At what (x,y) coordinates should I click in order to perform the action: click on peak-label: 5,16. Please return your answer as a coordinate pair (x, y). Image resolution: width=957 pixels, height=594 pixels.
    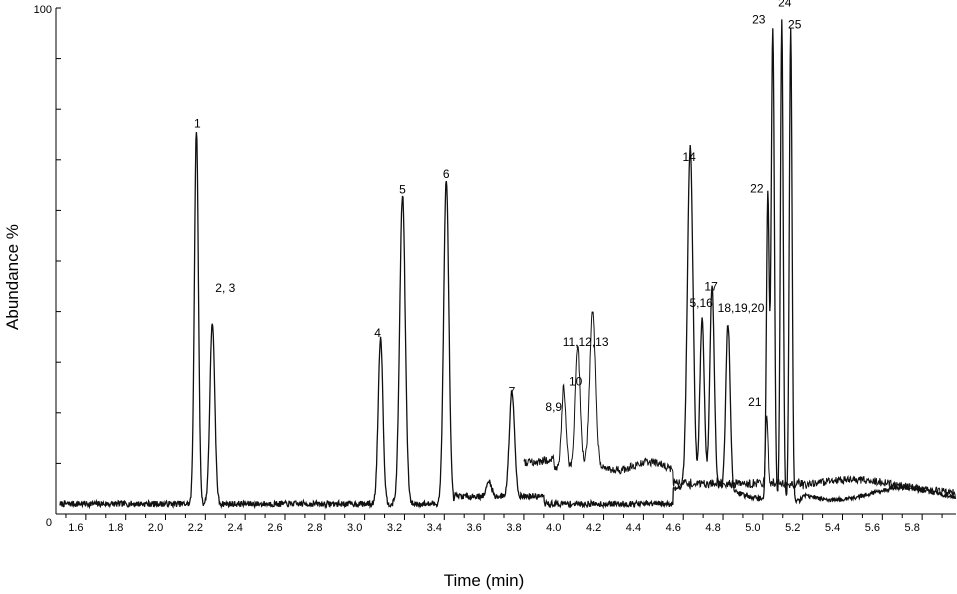
    Looking at the image, I should click on (701, 303).